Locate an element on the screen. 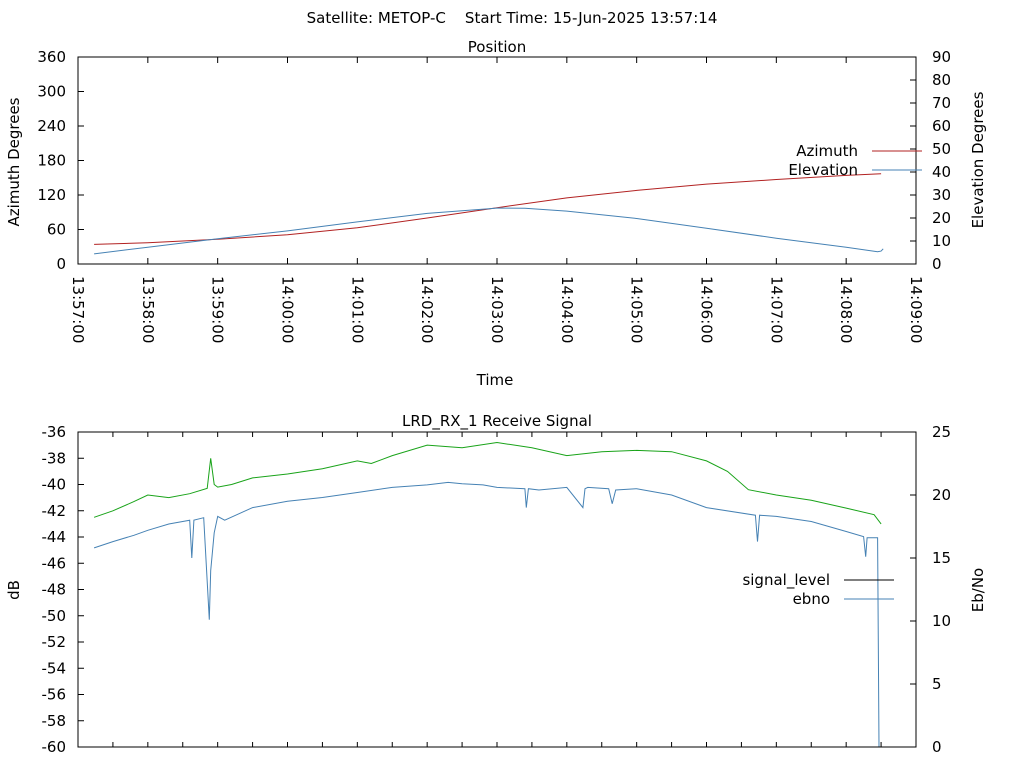 The width and height of the screenshot is (1024, 768). right-y-tick-label: 70 is located at coordinates (941, 103).